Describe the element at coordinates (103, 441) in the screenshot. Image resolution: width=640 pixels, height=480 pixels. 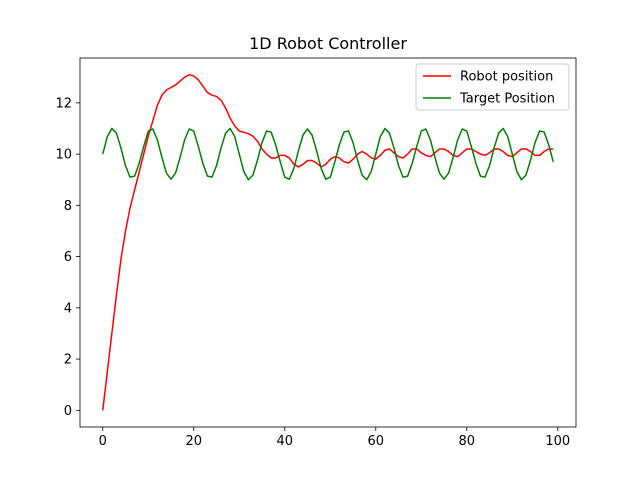
I see `x-tick-label-0: 0` at that location.